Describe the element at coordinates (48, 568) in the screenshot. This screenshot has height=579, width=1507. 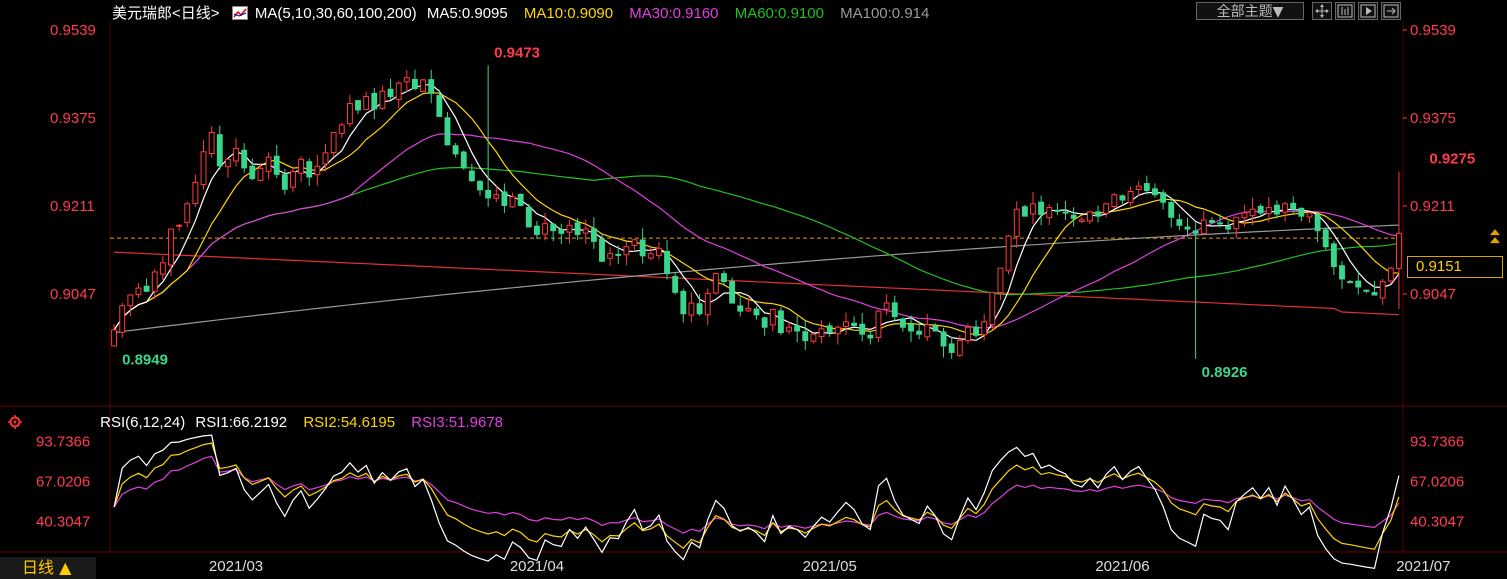
I see `period-selector: 日线 ▲` at that location.